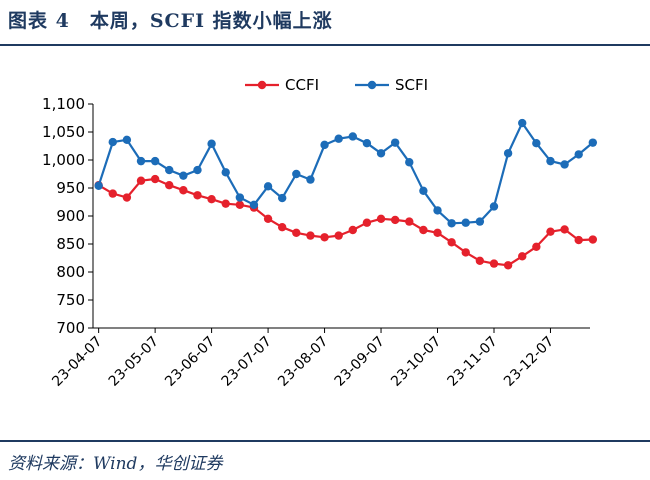  Describe the element at coordinates (77, 362) in the screenshot. I see `x-tick-label: 23-04-07` at that location.